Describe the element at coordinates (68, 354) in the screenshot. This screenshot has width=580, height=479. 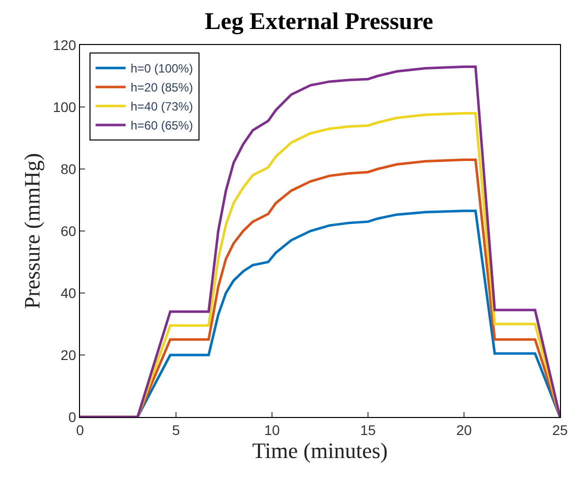
I see `y-tick-label: 20` at that location.